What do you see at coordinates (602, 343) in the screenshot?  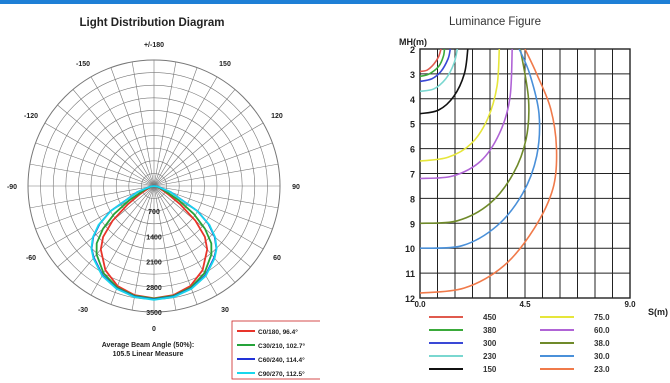 I see `luminance-legend-label: 38.0` at bounding box center [602, 343].